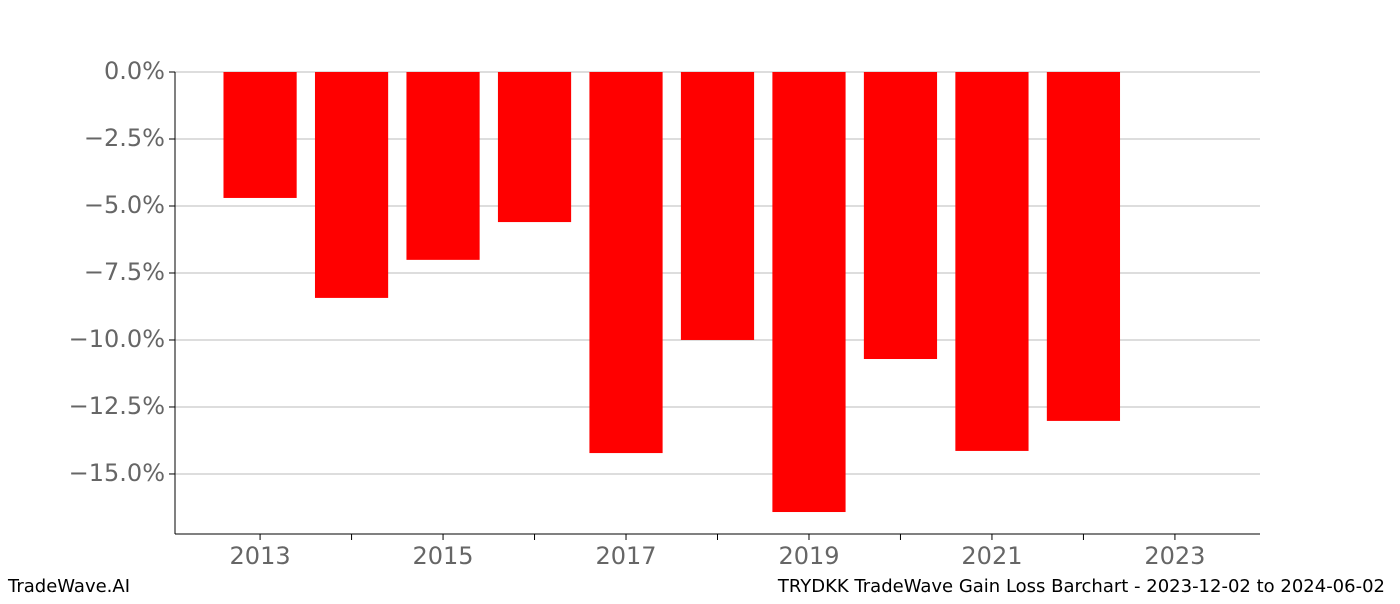  I want to click on x-tick-label: 2023, so click(1174, 556).